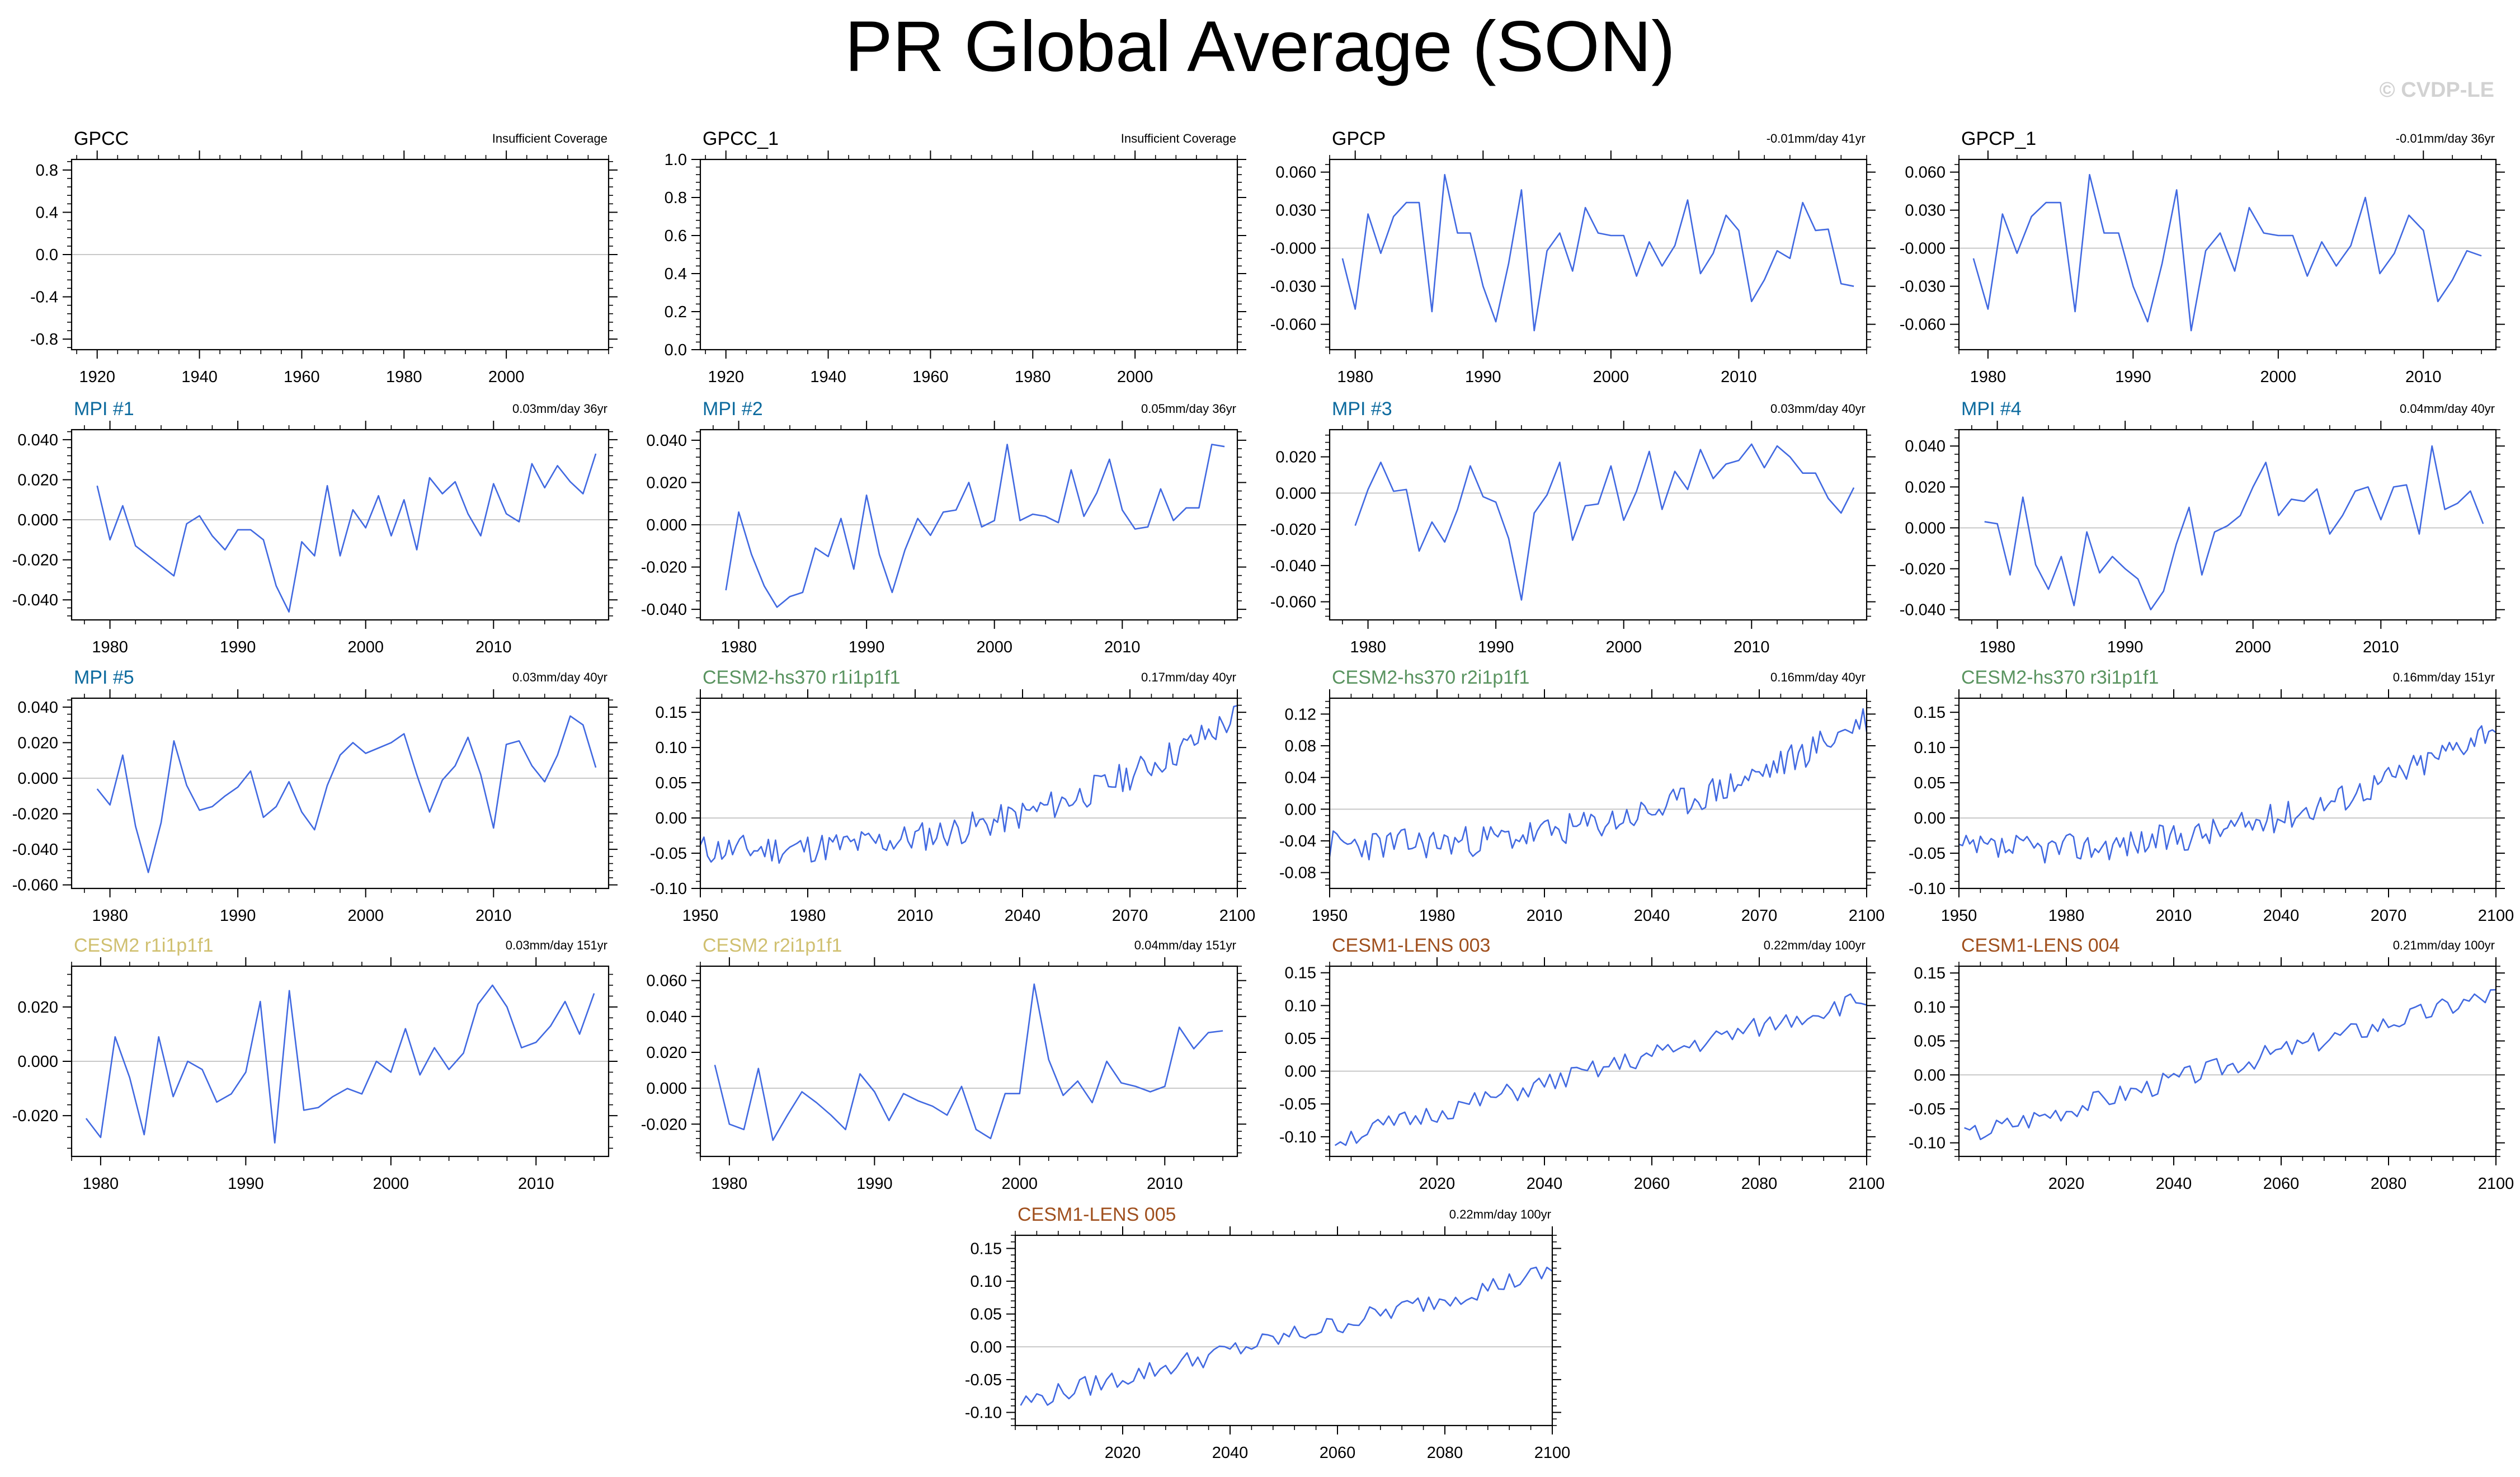 The width and height of the screenshot is (2520, 1477). Describe the element at coordinates (1297, 873) in the screenshot. I see `y-tick-label: -0.08` at that location.